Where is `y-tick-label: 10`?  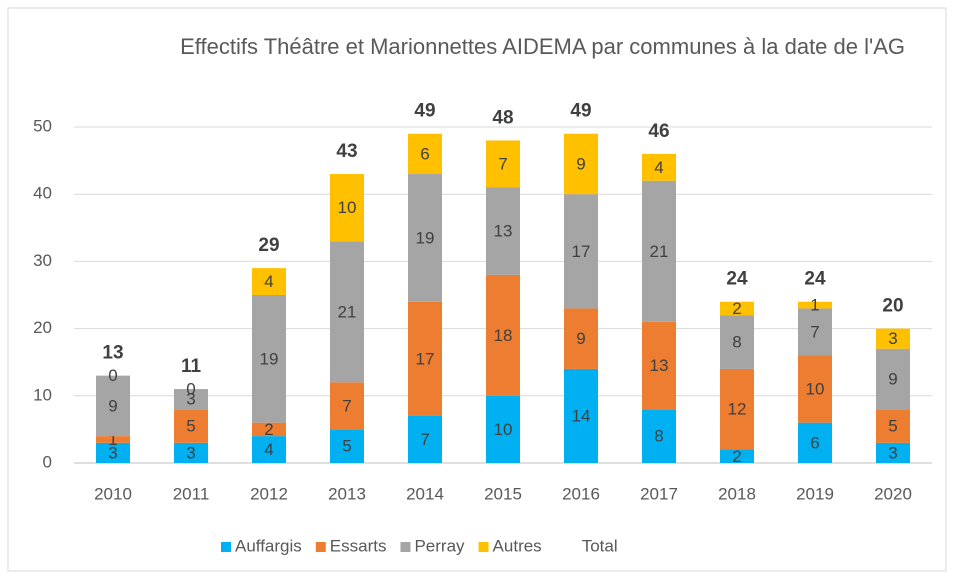
y-tick-label: 10 is located at coordinates (42, 394).